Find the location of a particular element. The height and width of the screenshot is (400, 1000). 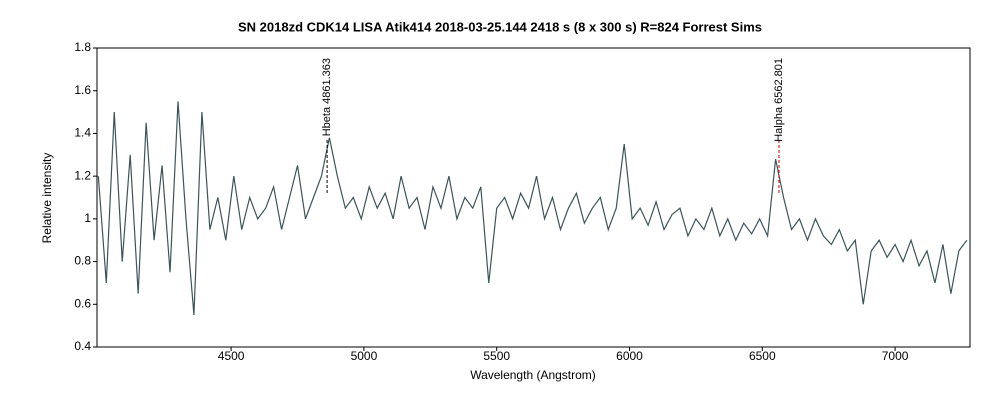

x-axis-label: Wavelength (Angstrom) is located at coordinates (533, 375).